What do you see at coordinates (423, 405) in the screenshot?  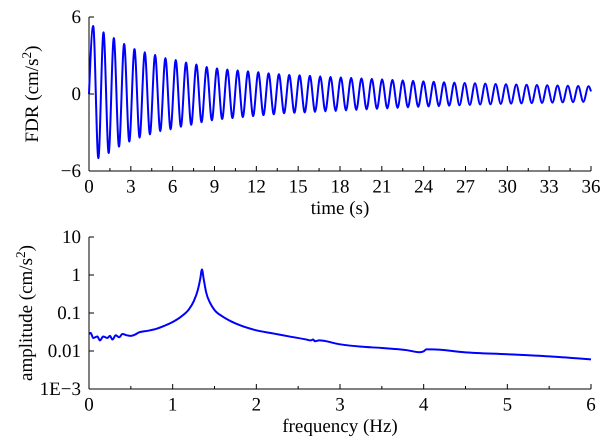 I see `x-tick-label: 4` at bounding box center [423, 405].